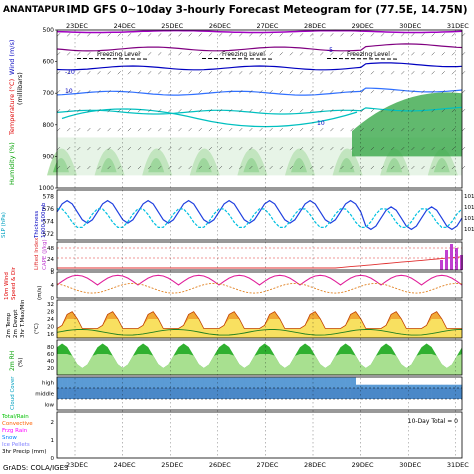 The width and height of the screenshot is (474, 474). I want to click on date-bottom-label: 28DEC, so click(315, 465).